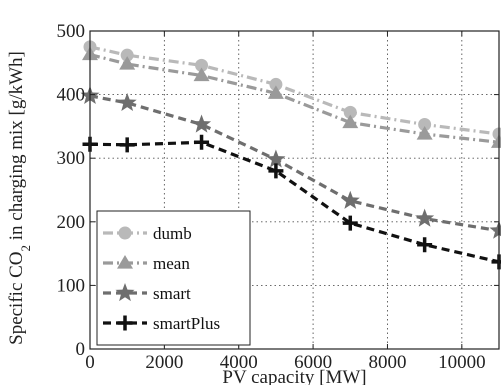 This screenshot has width=501, height=385. What do you see at coordinates (313, 362) in the screenshot?
I see `x-tick-label-3: 6000` at bounding box center [313, 362].